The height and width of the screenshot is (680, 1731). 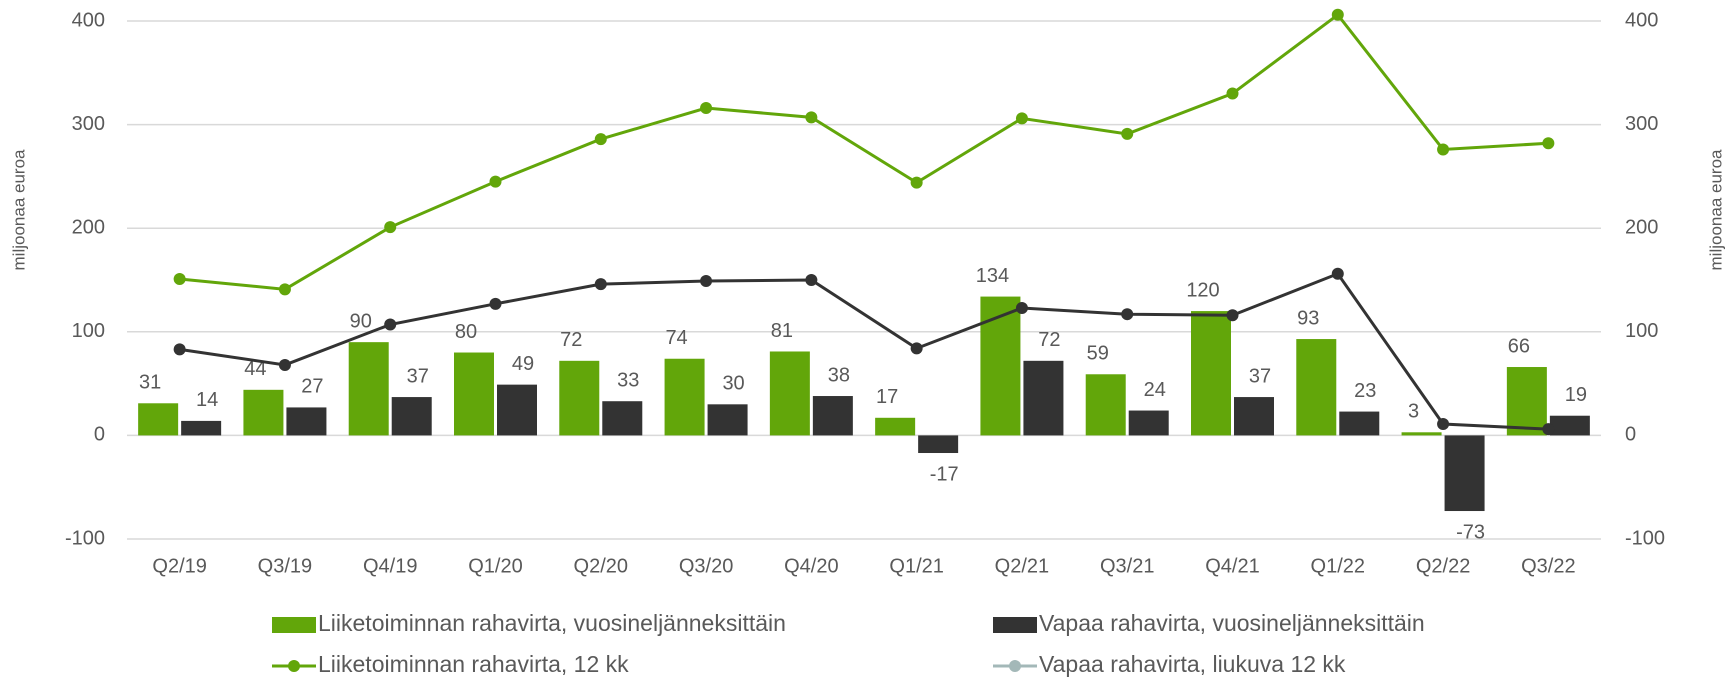 I want to click on y-axis-title: miljoonaa euroa, so click(x=18, y=210).